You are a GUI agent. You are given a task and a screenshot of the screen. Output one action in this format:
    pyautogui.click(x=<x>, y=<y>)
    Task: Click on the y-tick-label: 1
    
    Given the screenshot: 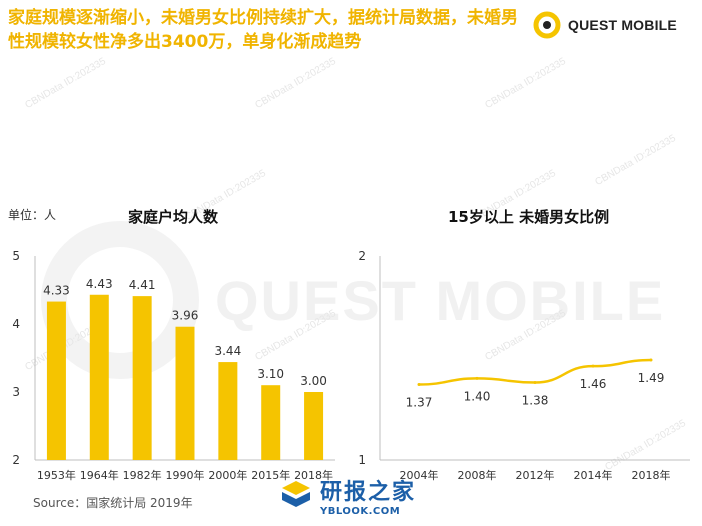 What is the action you would take?
    pyautogui.click(x=362, y=460)
    